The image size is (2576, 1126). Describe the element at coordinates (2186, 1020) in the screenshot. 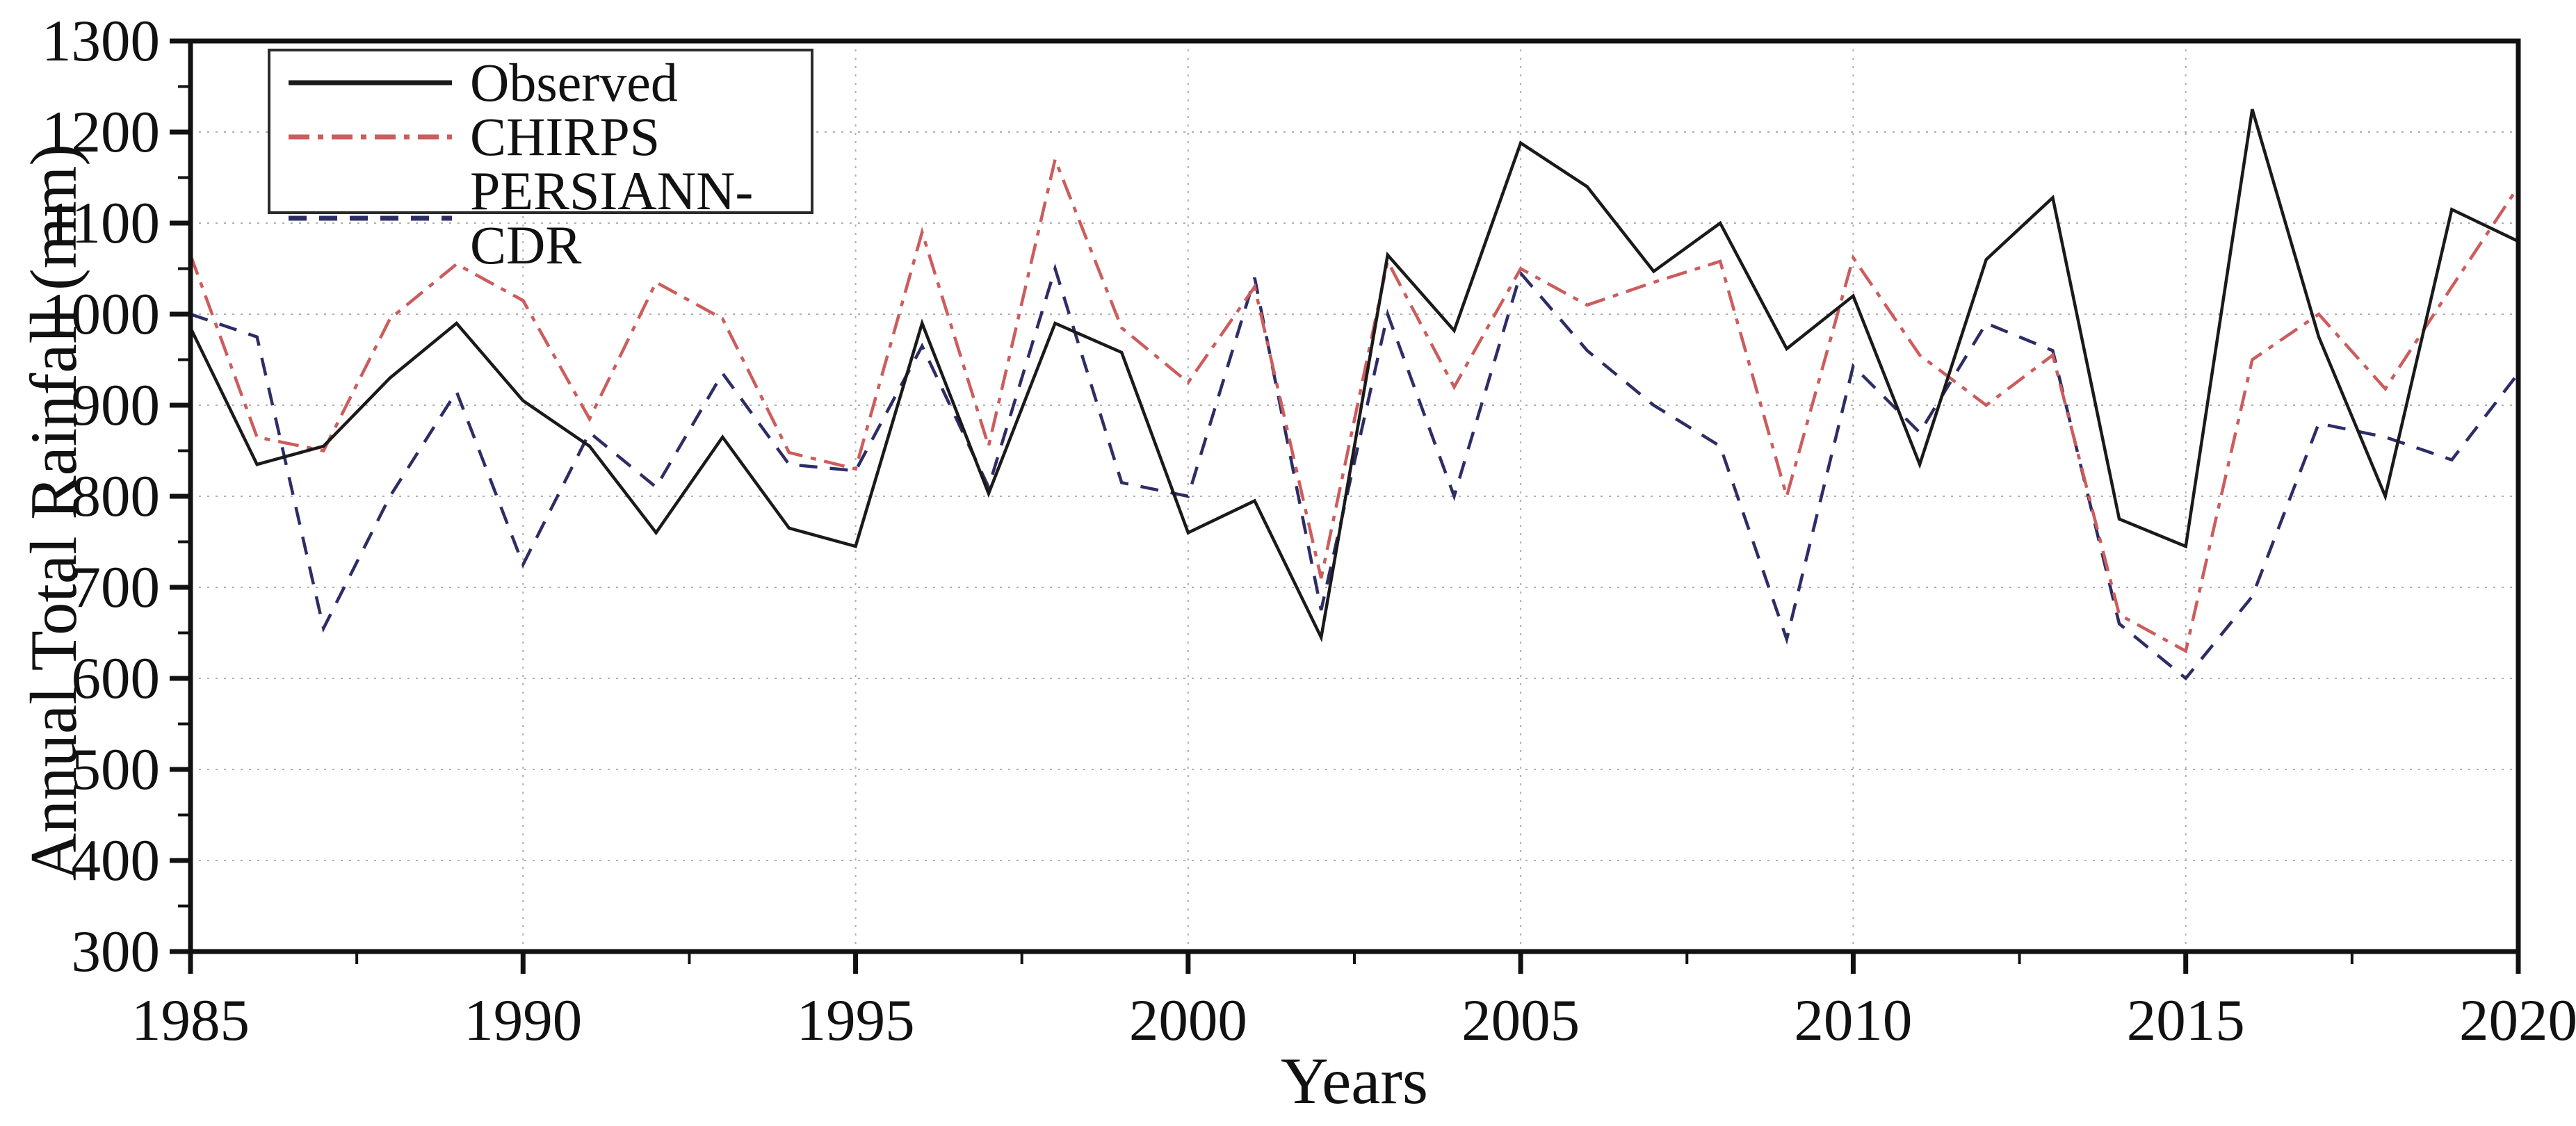

I see `x-tick-label: 2015` at that location.